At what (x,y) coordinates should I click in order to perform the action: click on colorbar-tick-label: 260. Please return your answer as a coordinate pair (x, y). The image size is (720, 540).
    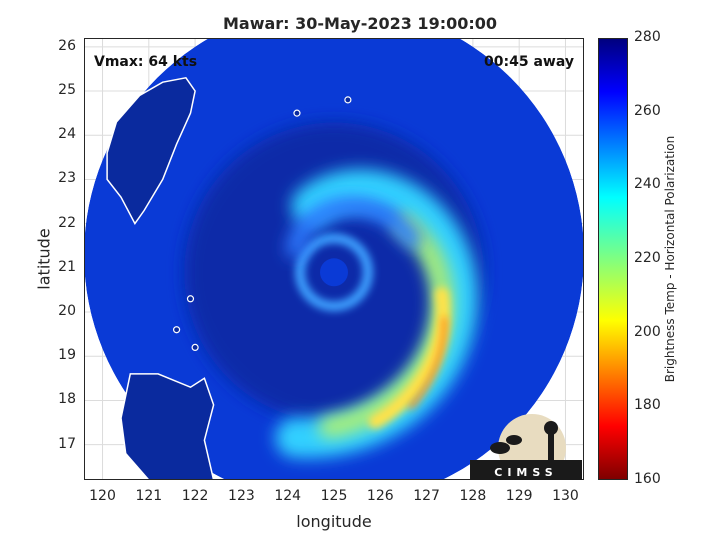
    Looking at the image, I should click on (647, 110).